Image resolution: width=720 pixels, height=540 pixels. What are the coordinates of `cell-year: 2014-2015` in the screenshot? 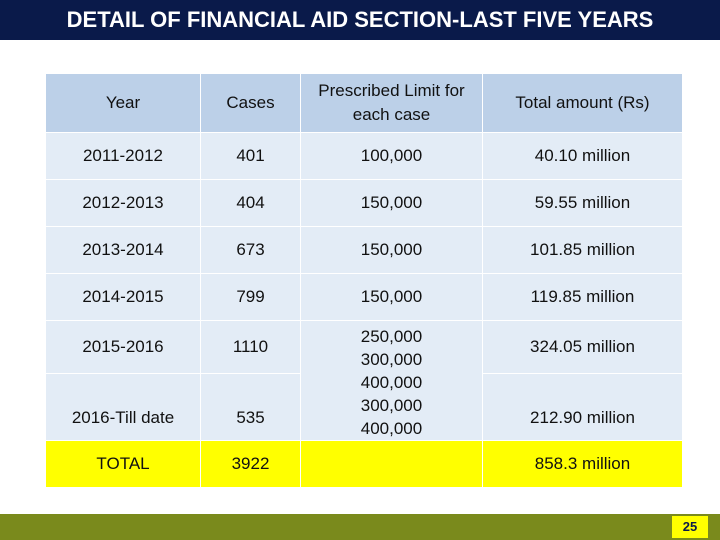 It's located at (123, 297).